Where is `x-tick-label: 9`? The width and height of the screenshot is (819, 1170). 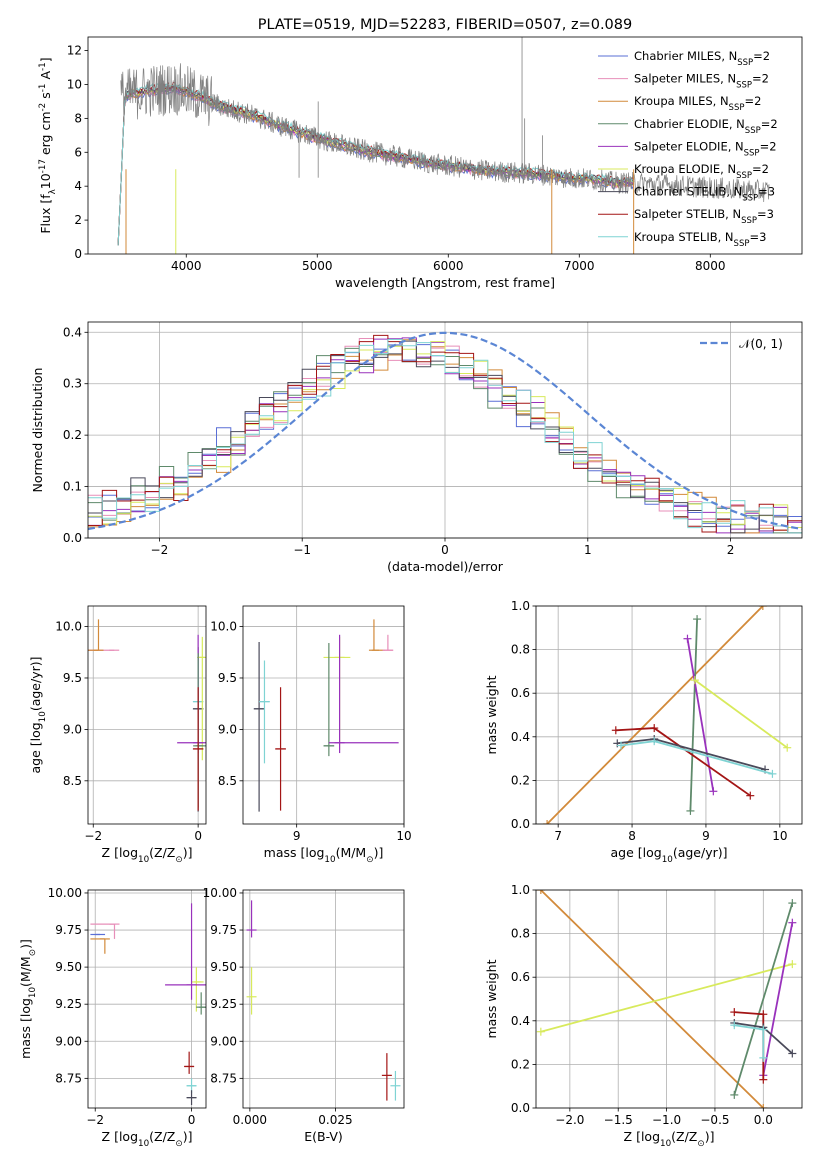 x-tick-label: 9 is located at coordinates (706, 836).